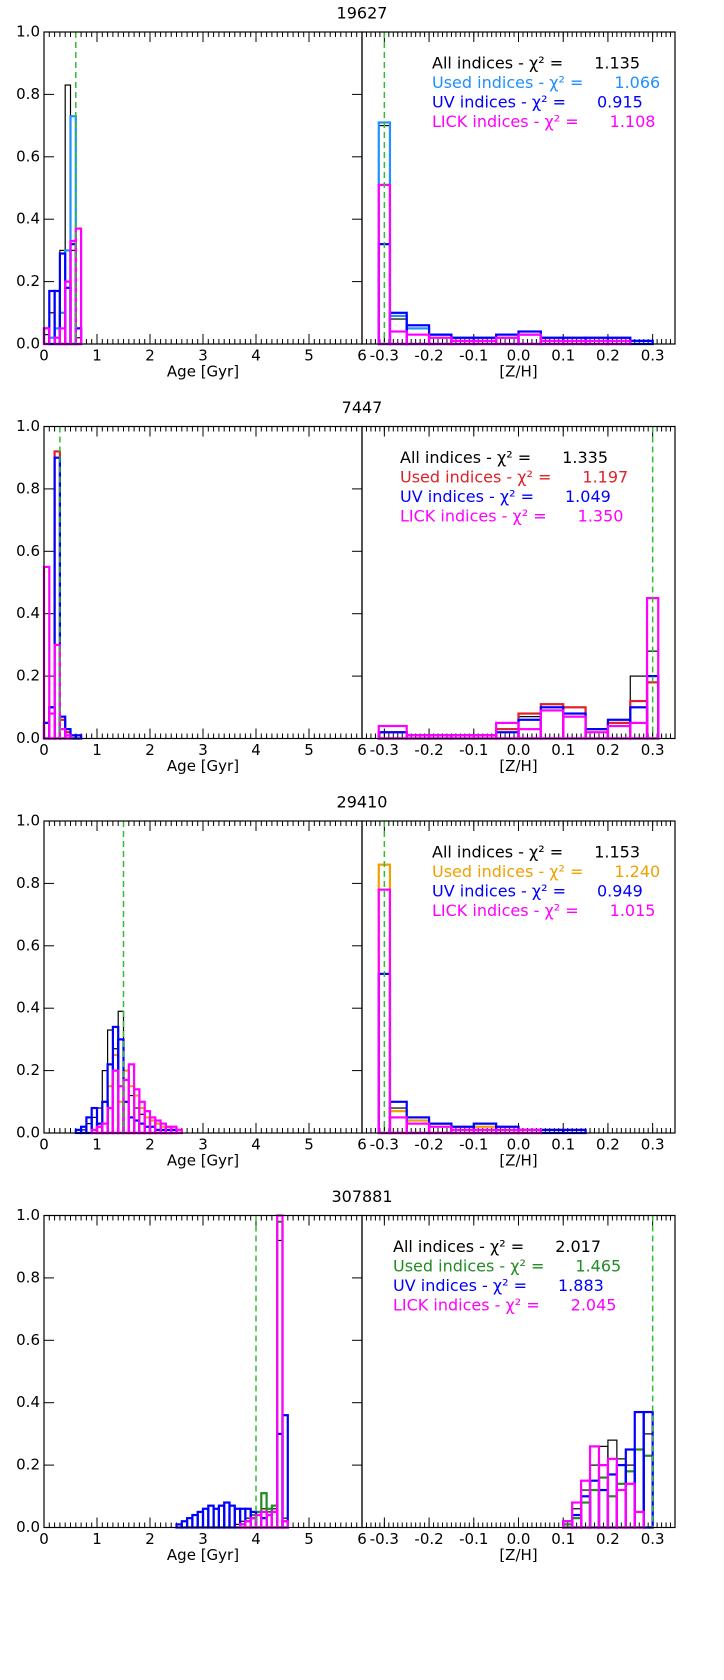  Describe the element at coordinates (594, 1305) in the screenshot. I see `legend-chi2: 2.045` at that location.